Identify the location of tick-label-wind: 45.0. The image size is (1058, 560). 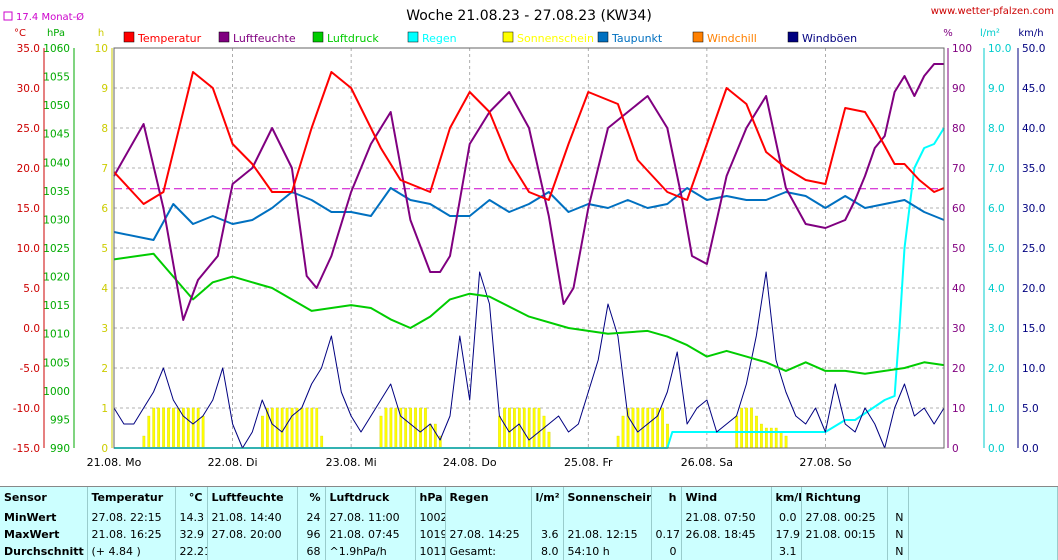
(1033, 89).